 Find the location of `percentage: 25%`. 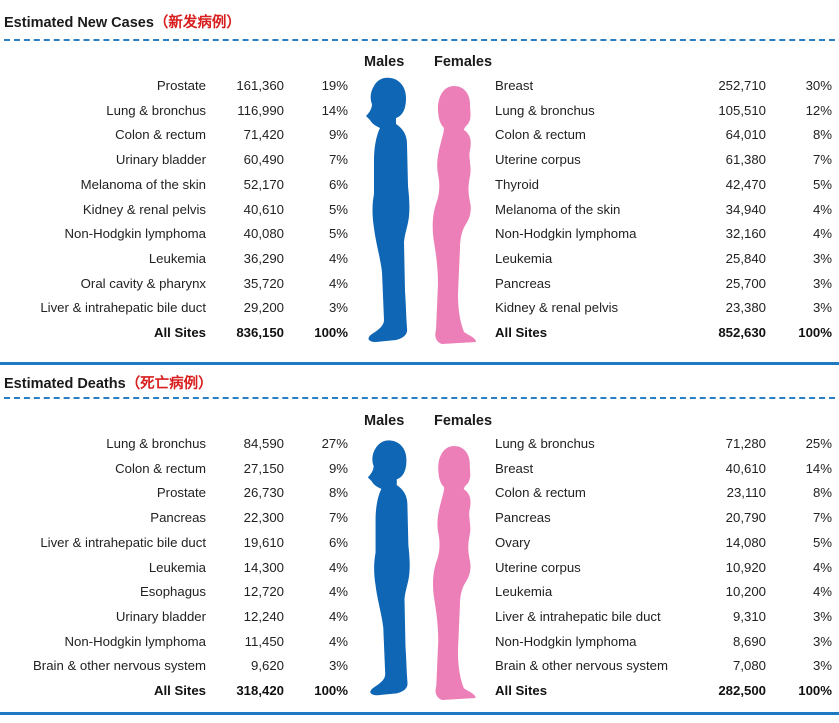

percentage: 25% is located at coordinates (818, 443).